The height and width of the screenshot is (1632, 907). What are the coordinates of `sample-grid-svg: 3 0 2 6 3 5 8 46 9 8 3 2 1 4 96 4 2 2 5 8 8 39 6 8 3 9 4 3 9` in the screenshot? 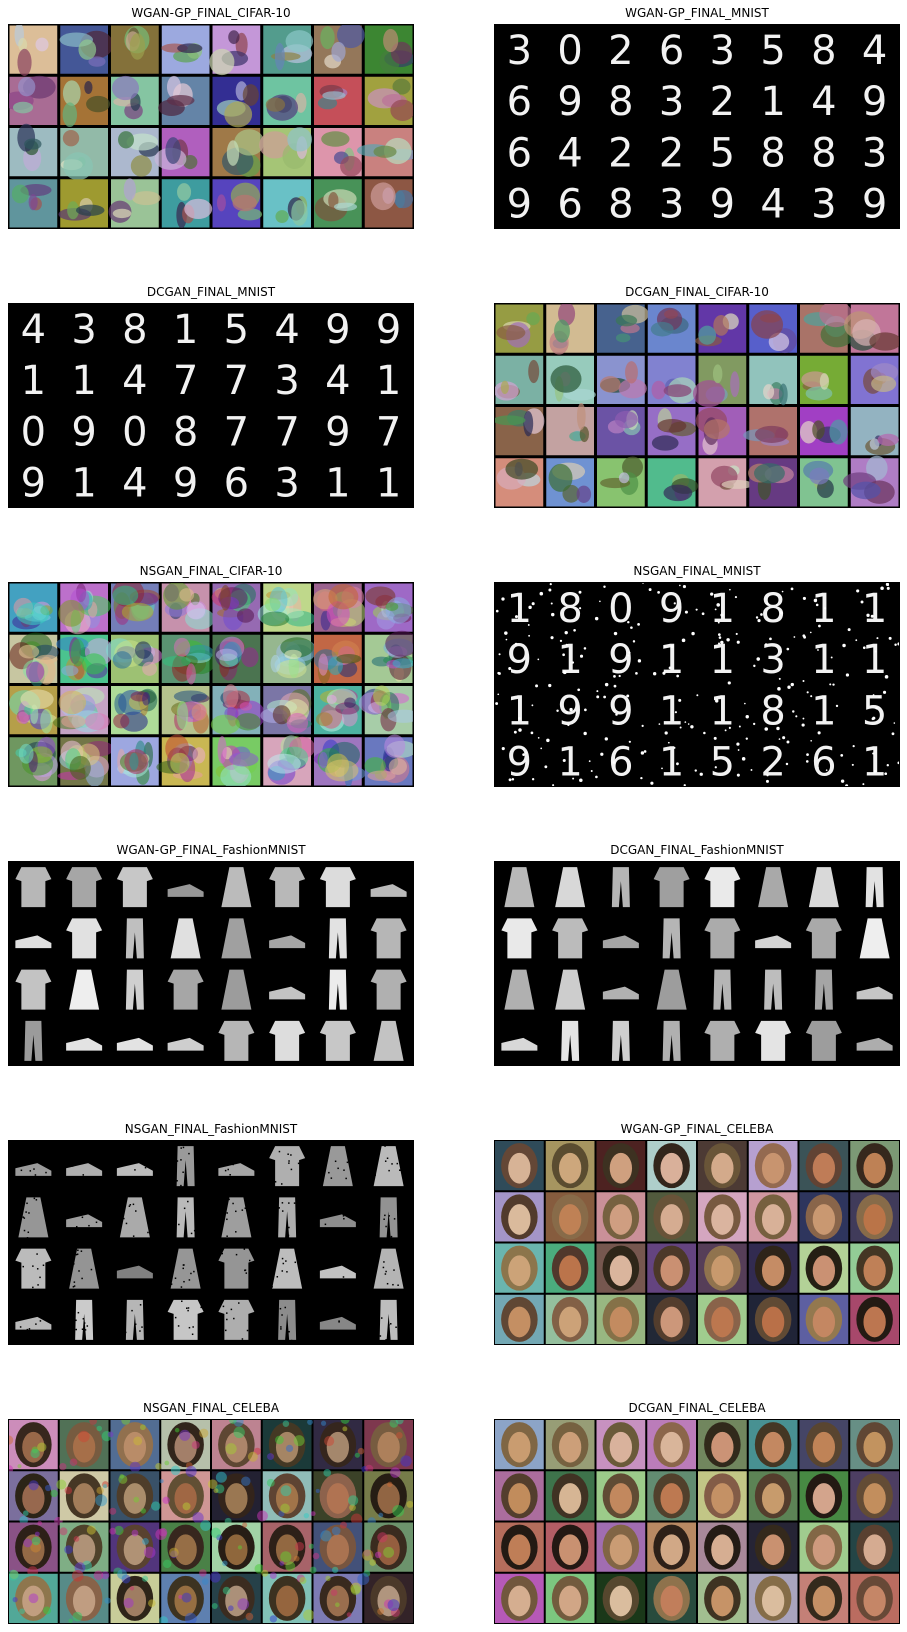 It's located at (697, 126).